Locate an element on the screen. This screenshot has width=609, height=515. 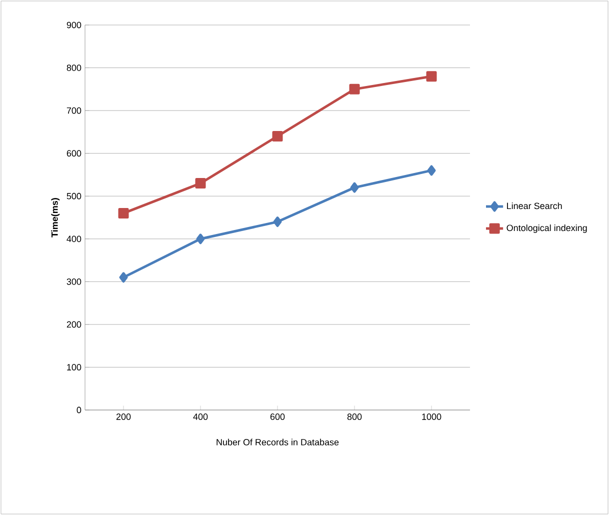
y-tick-label: 900 is located at coordinates (74, 25).